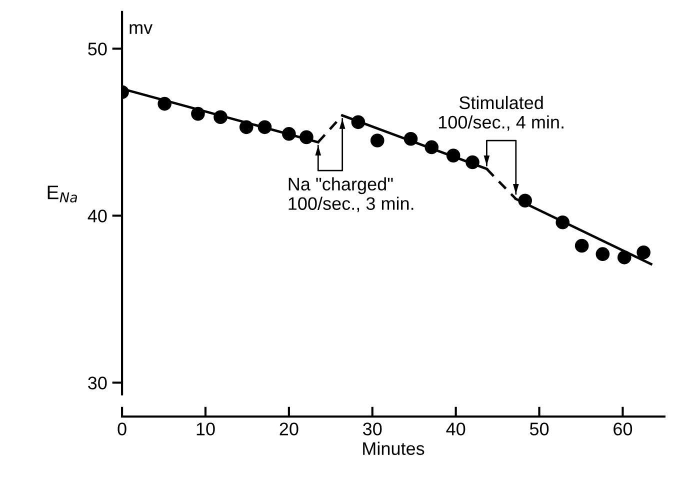 Image resolution: width=678 pixels, height=478 pixels. I want to click on y-tick-label: 50, so click(97, 49).